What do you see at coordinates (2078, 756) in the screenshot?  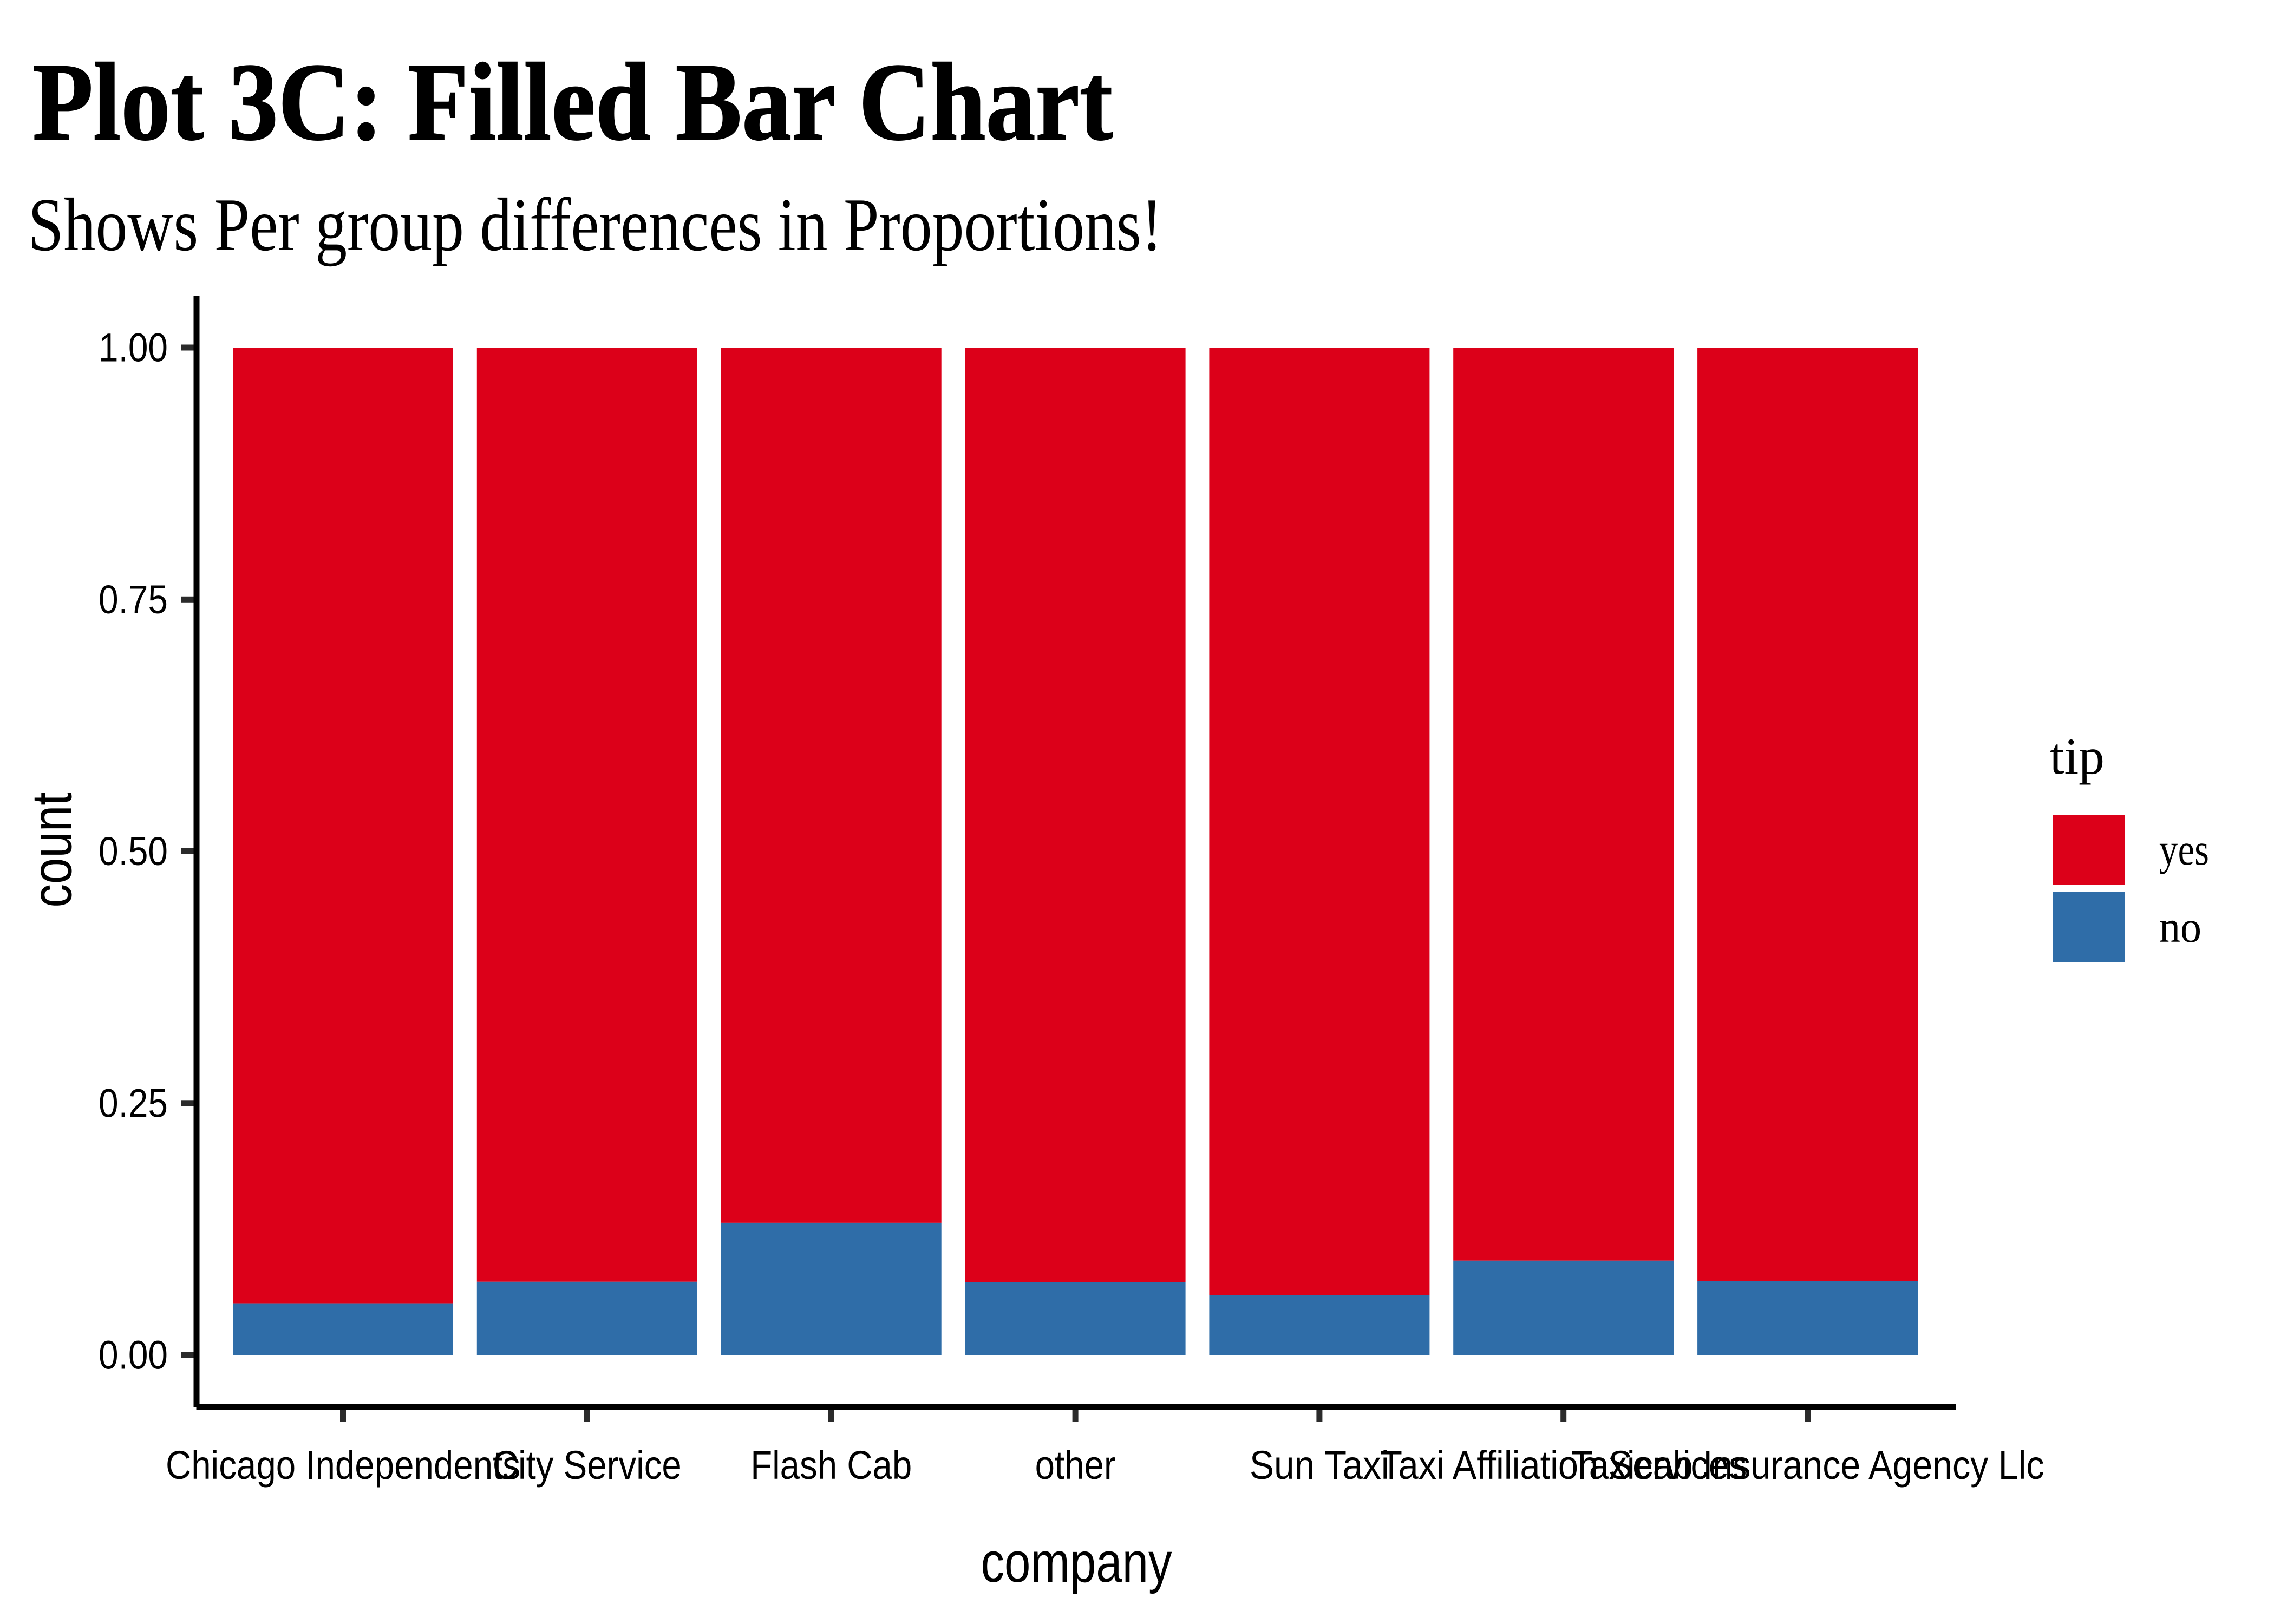 I see `svg-text: tip` at bounding box center [2078, 756].